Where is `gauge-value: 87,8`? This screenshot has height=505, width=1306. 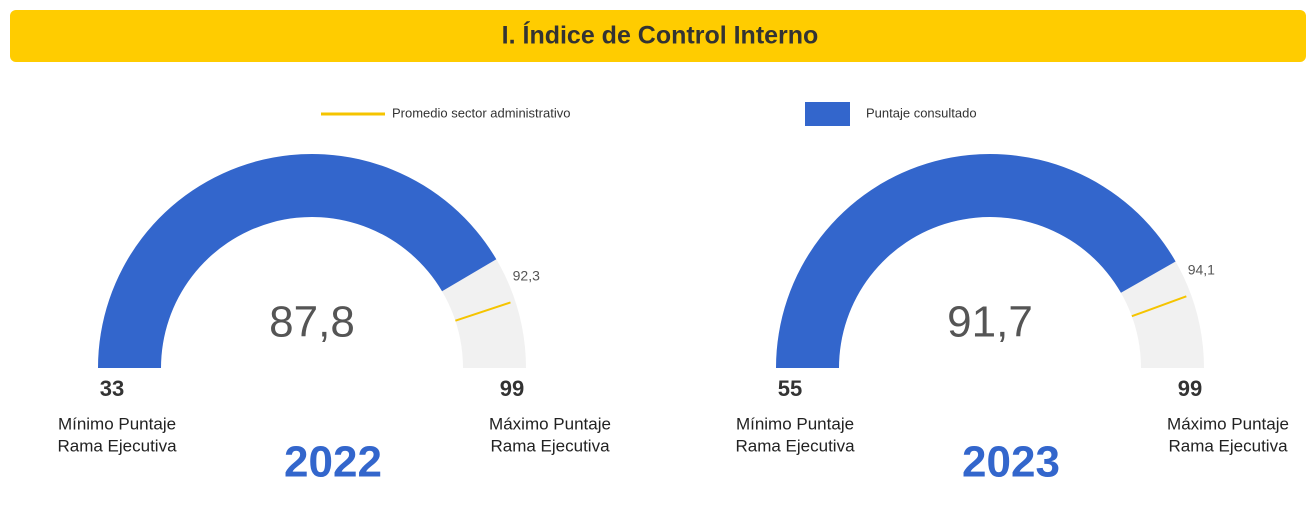 gauge-value: 87,8 is located at coordinates (312, 322).